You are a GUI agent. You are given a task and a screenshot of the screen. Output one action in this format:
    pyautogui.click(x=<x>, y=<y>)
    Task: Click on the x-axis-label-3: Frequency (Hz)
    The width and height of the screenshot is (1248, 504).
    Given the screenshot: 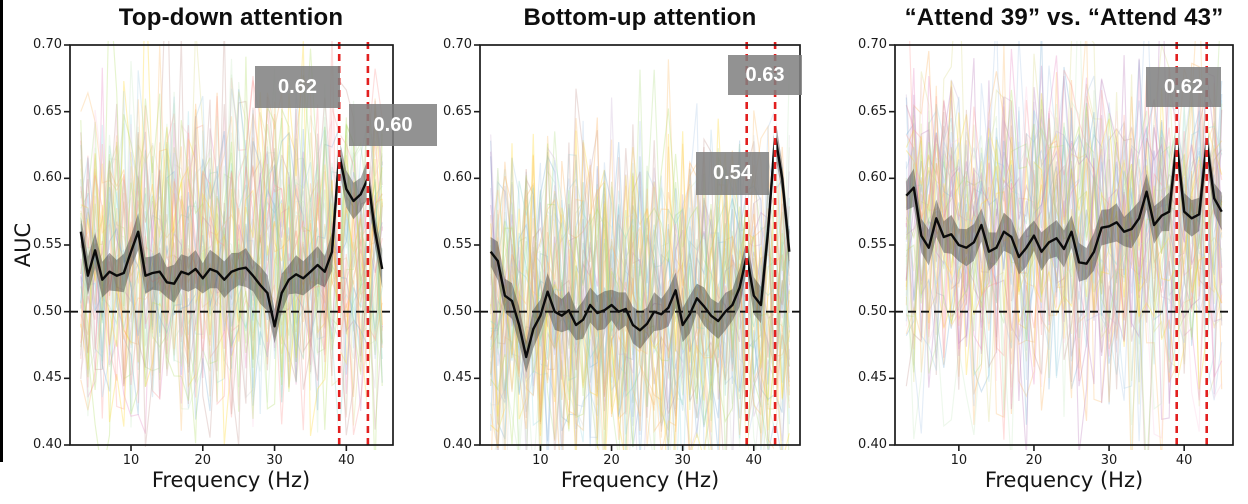 What is the action you would take?
    pyautogui.click(x=1064, y=480)
    